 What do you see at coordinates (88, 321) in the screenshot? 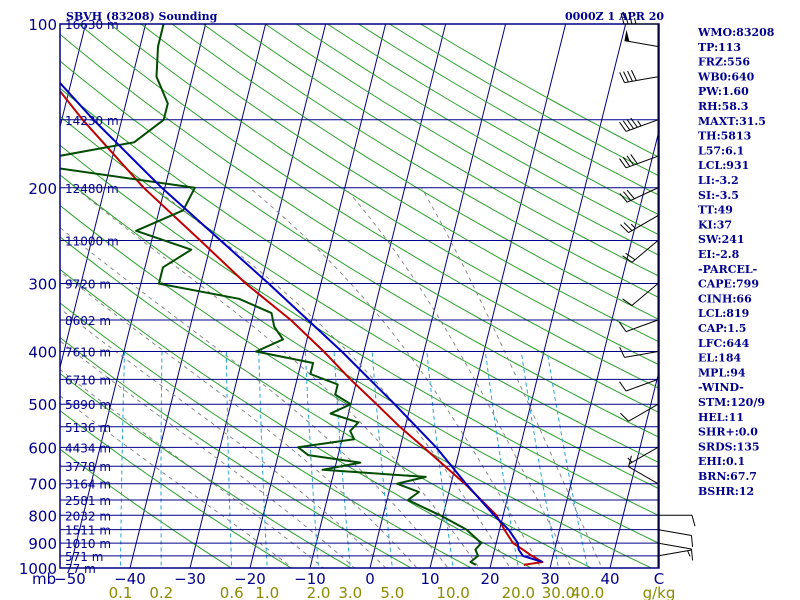
I see `height-label: 8602 m` at bounding box center [88, 321].